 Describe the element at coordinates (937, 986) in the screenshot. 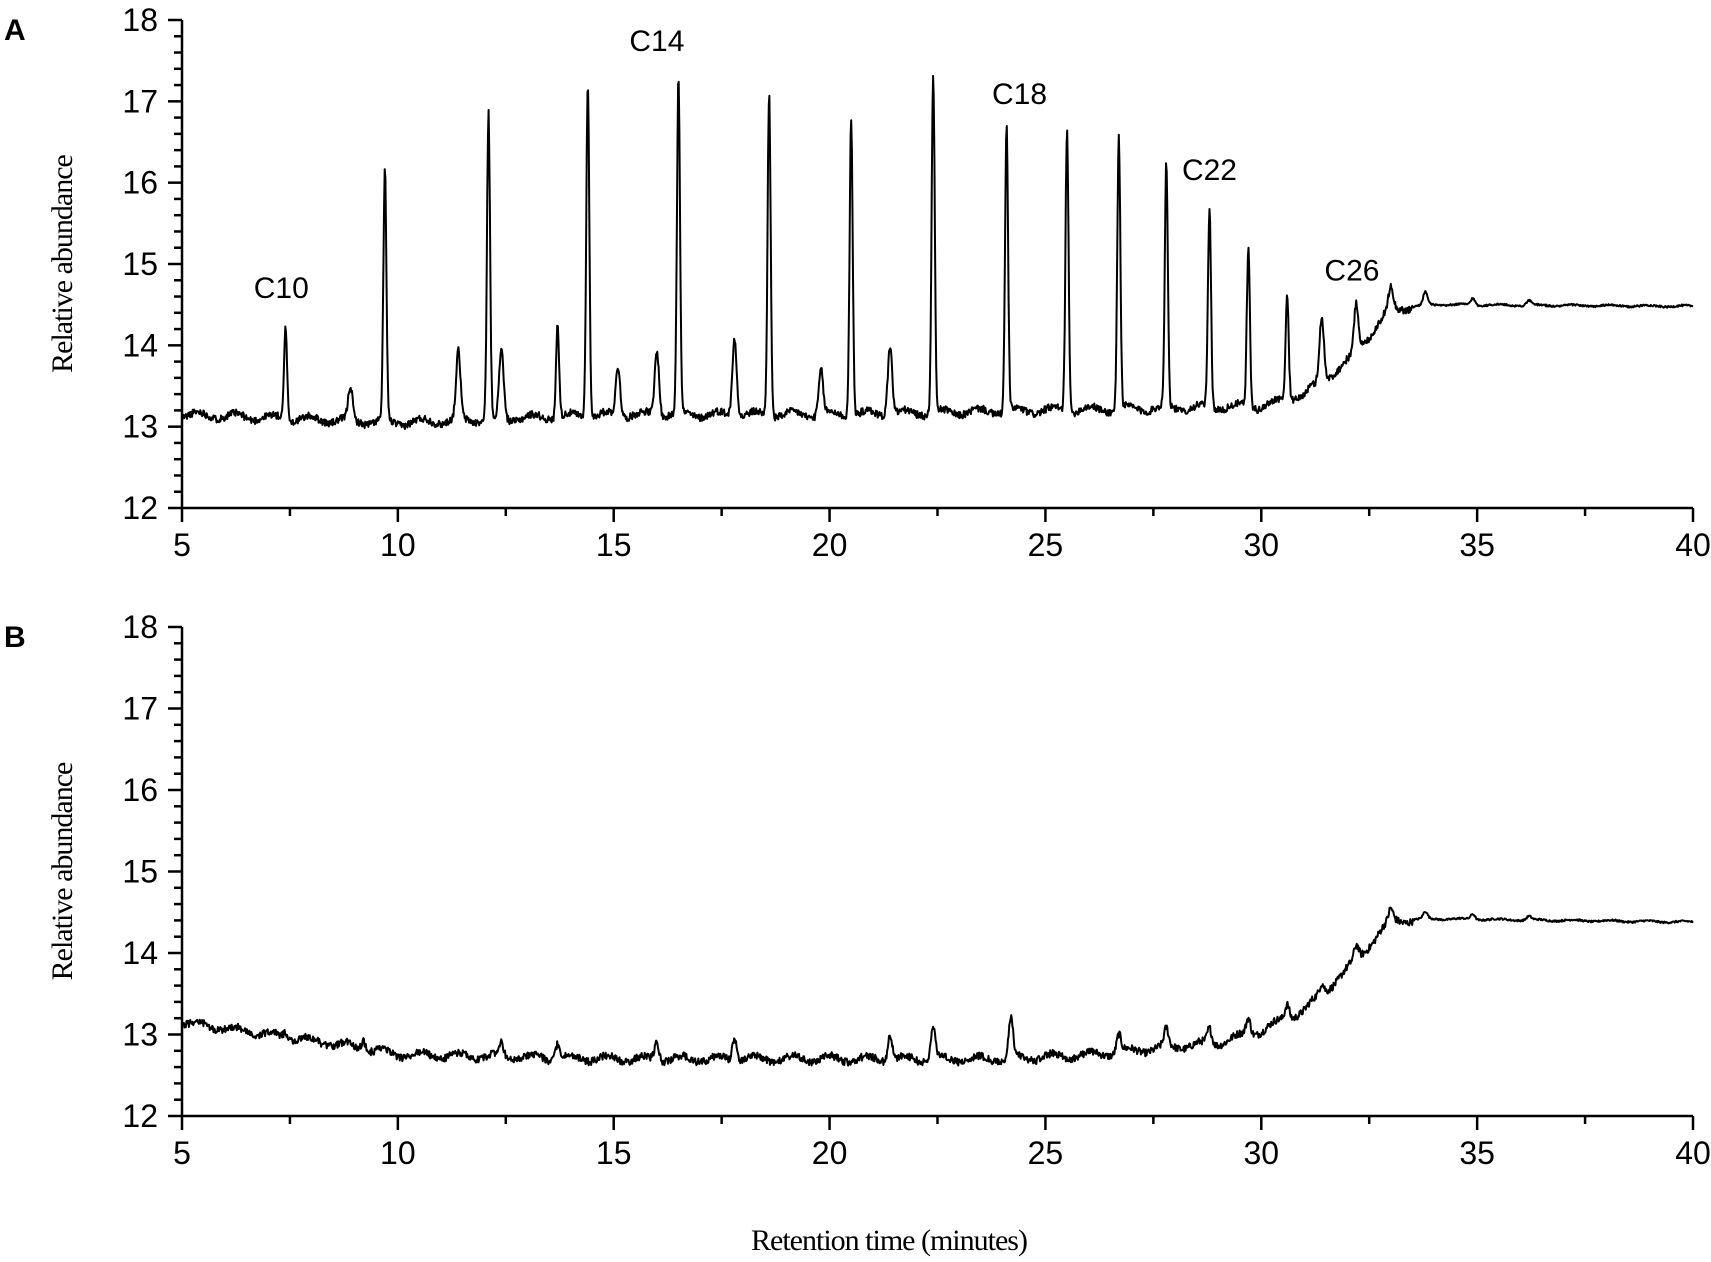

I see `chromatogram-trace` at that location.